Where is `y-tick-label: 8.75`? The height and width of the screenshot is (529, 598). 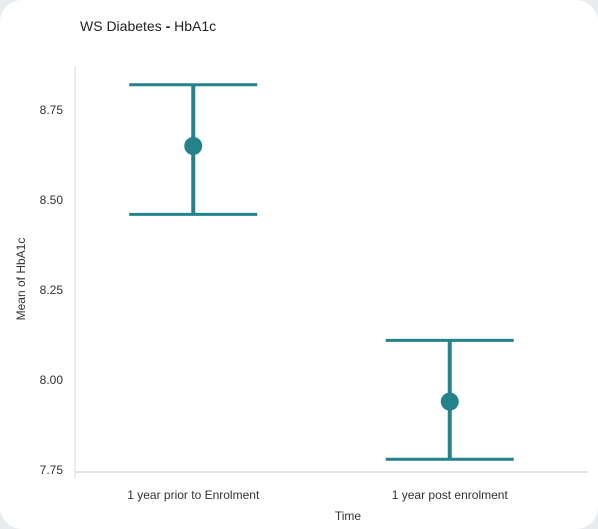 y-tick-label: 8.75 is located at coordinates (52, 110).